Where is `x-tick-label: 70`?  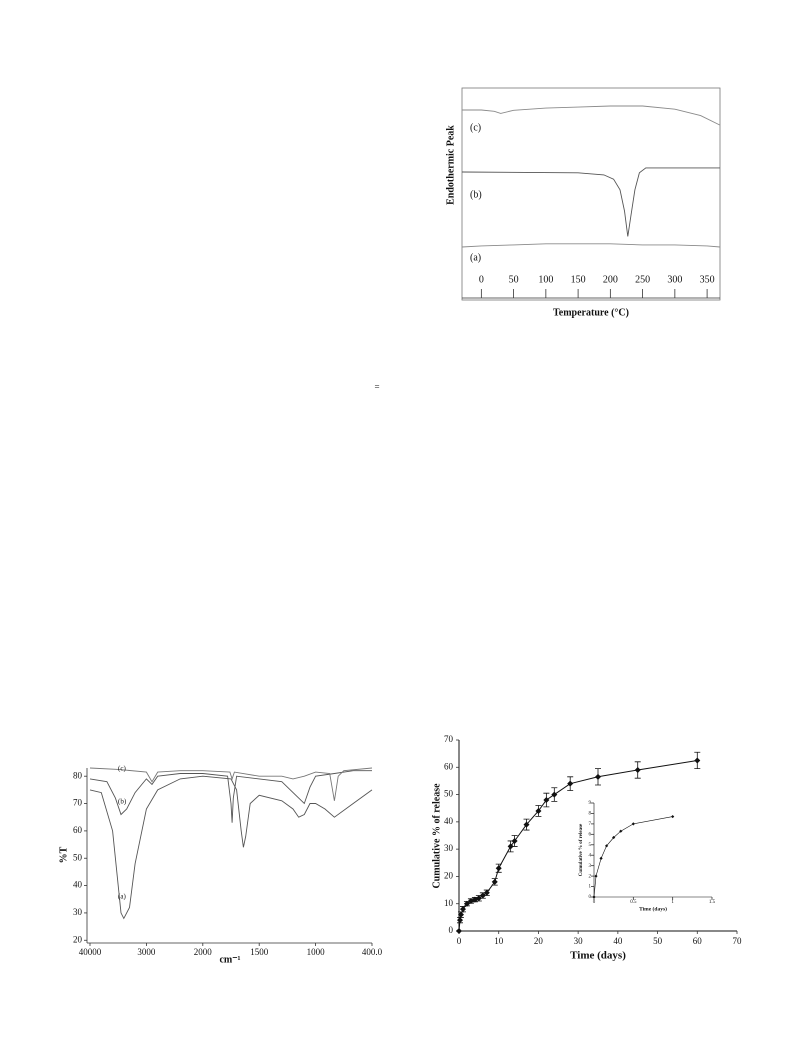 x-tick-label: 70 is located at coordinates (738, 941).